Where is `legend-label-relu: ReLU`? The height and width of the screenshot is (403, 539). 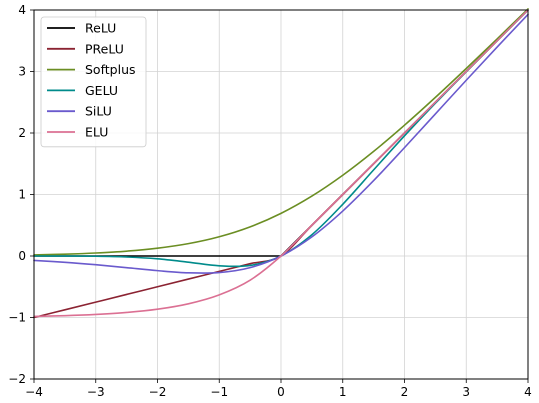
legend-label-relu: ReLU is located at coordinates (100, 28).